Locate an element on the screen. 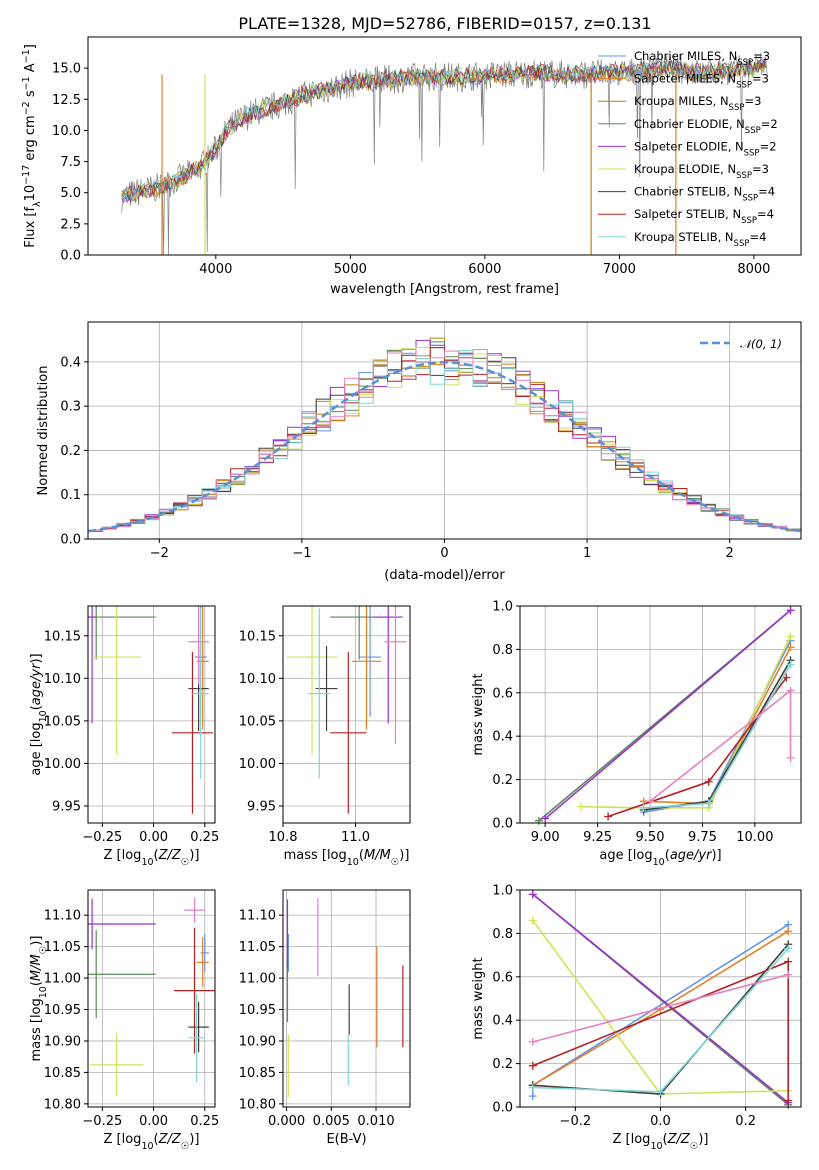  x-tick-label: 0.005 is located at coordinates (331, 1121).